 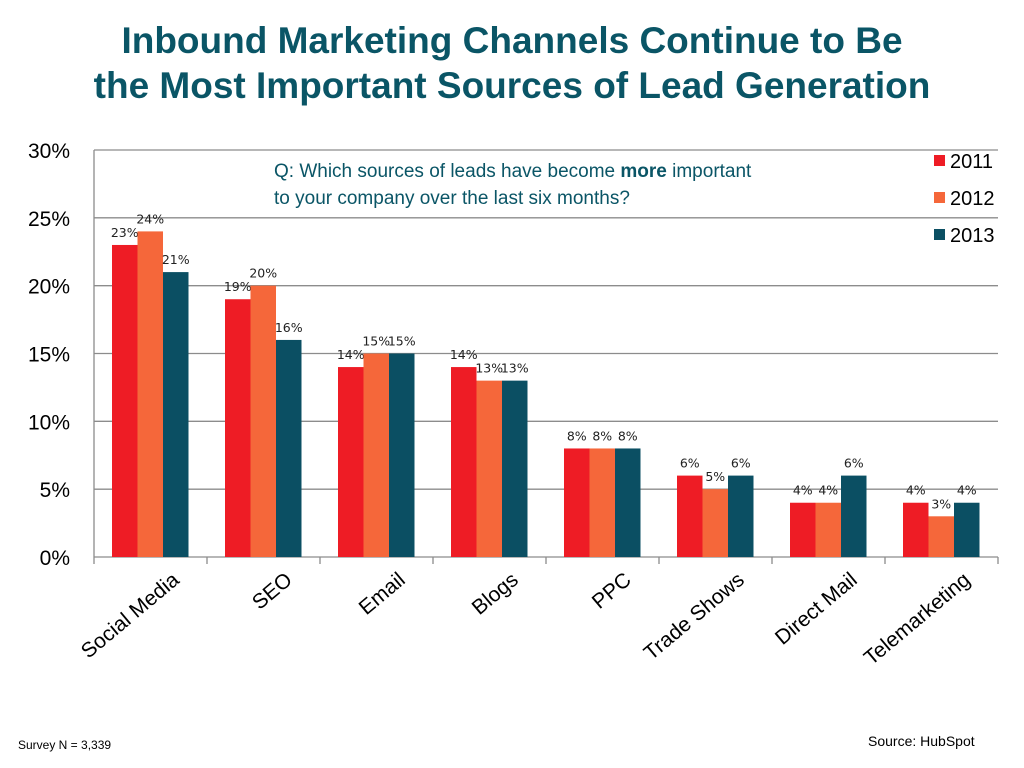 What do you see at coordinates (643, 171) in the screenshot?
I see `question-emphasis: more` at bounding box center [643, 171].